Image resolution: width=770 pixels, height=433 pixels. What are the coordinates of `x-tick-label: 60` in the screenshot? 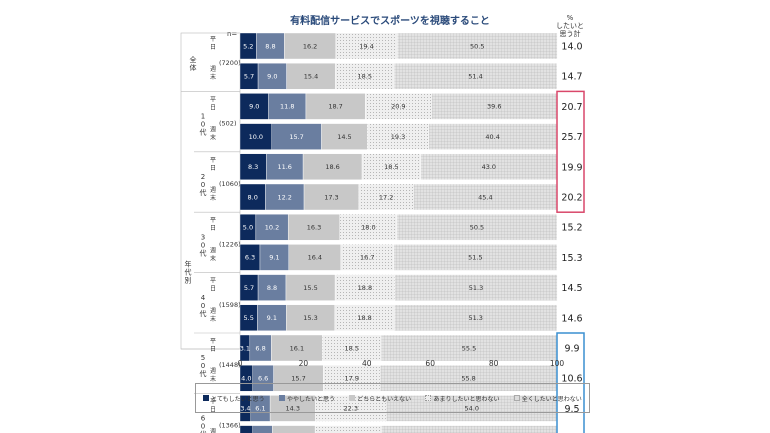 It's located at (430, 363).